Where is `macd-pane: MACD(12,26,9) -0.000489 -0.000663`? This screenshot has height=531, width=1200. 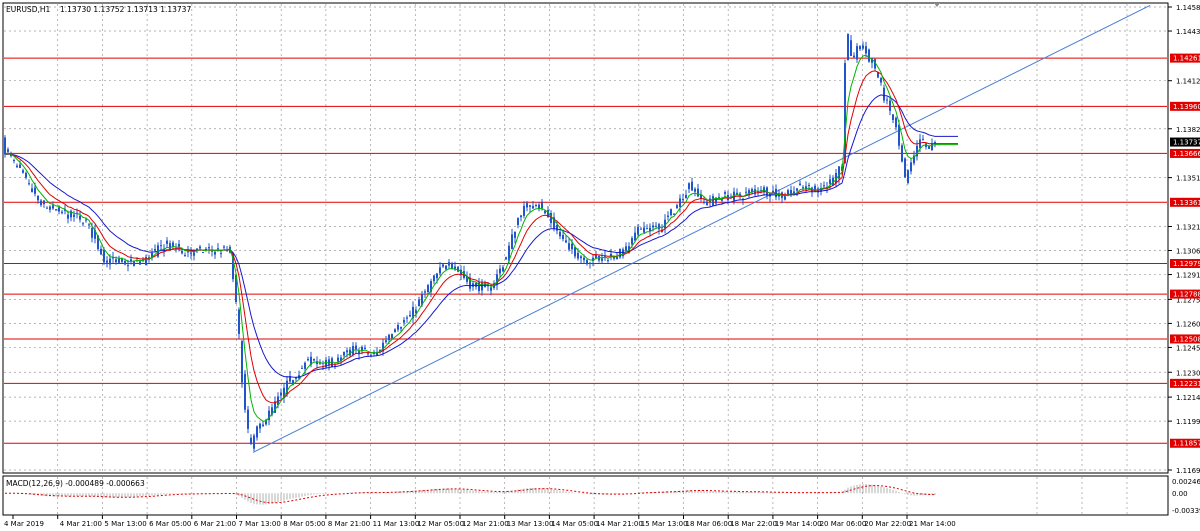
macd-pane: MACD(12,26,9) -0.000489 -0.000663 is located at coordinates (585, 495).